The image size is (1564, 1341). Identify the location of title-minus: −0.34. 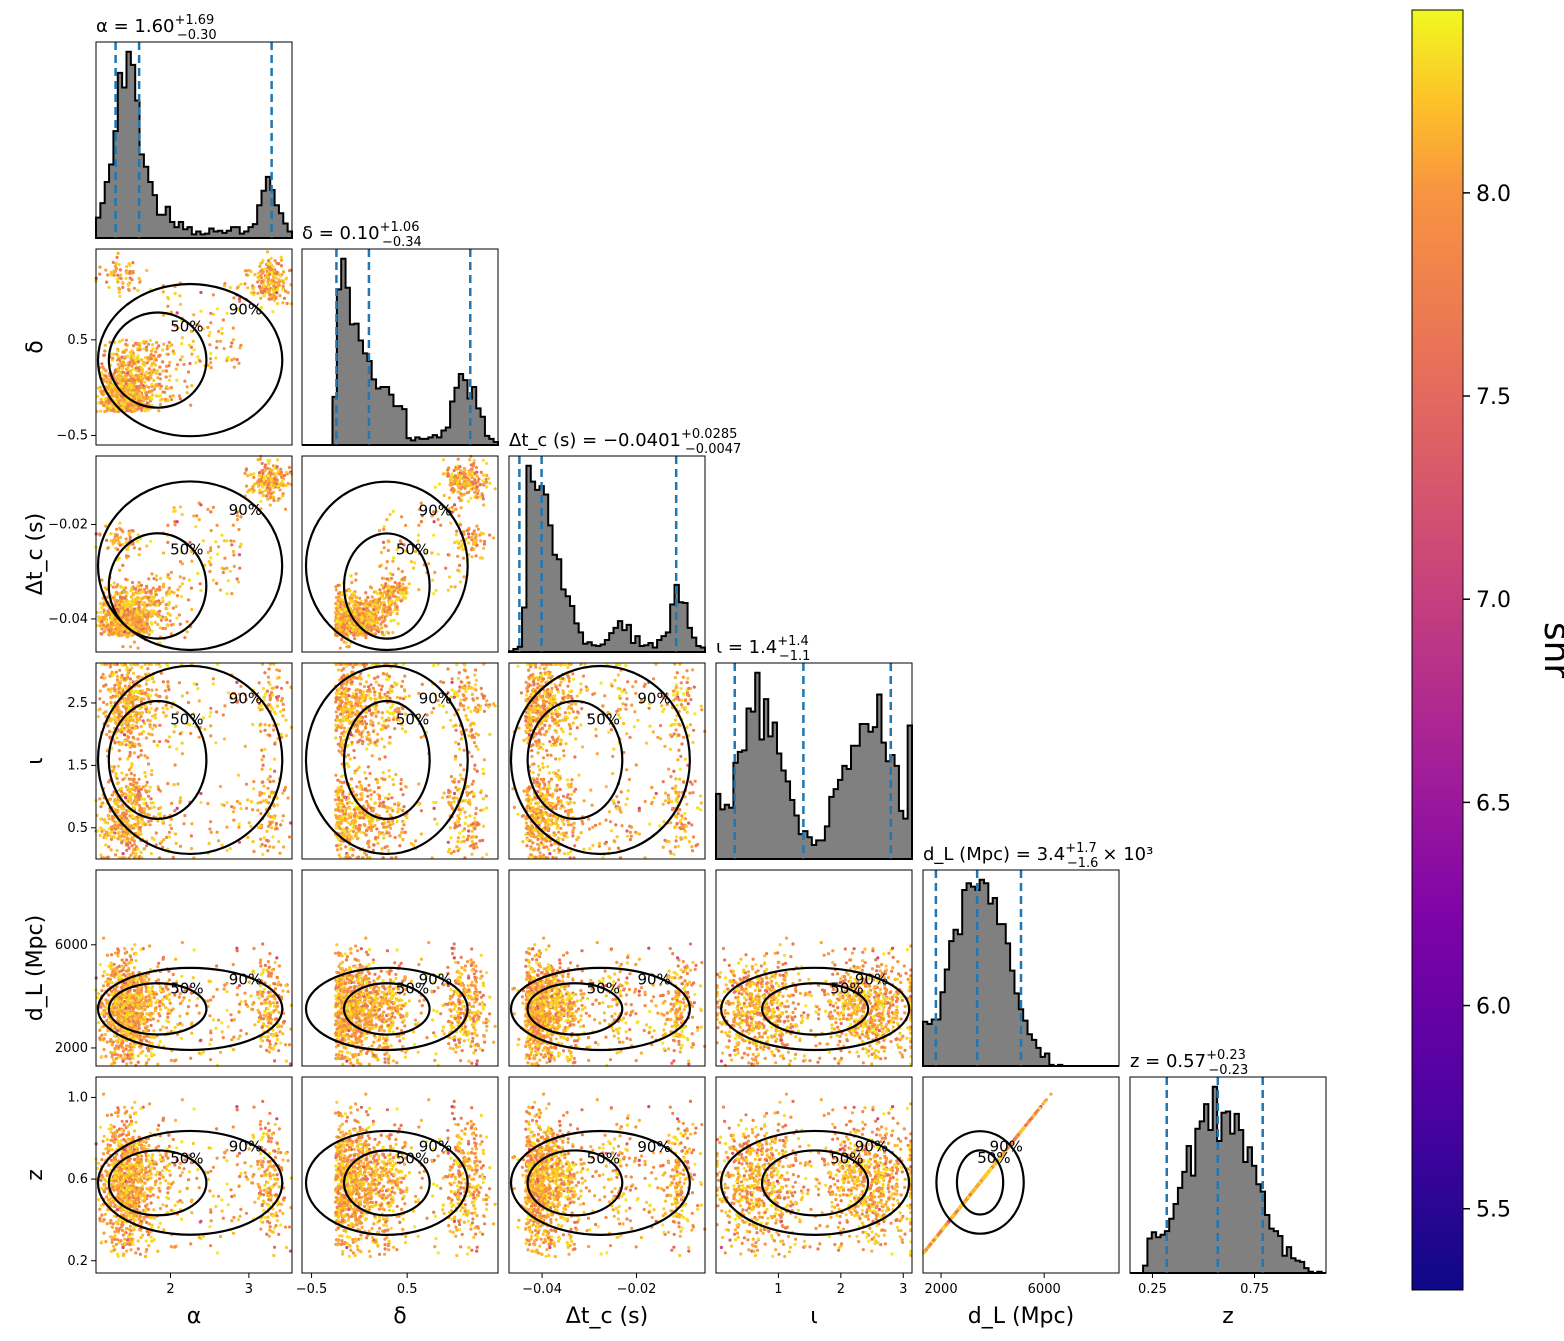
(402, 242).